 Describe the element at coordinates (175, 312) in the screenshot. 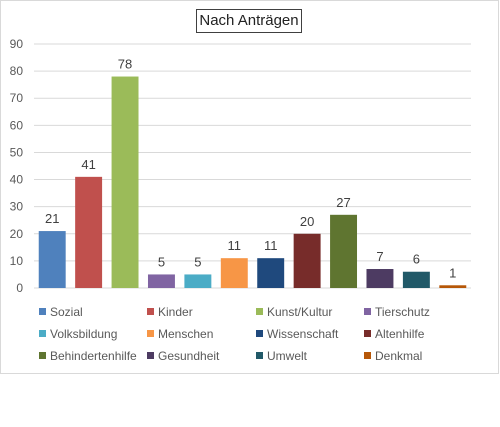

I see `legend-label: Kinder` at that location.